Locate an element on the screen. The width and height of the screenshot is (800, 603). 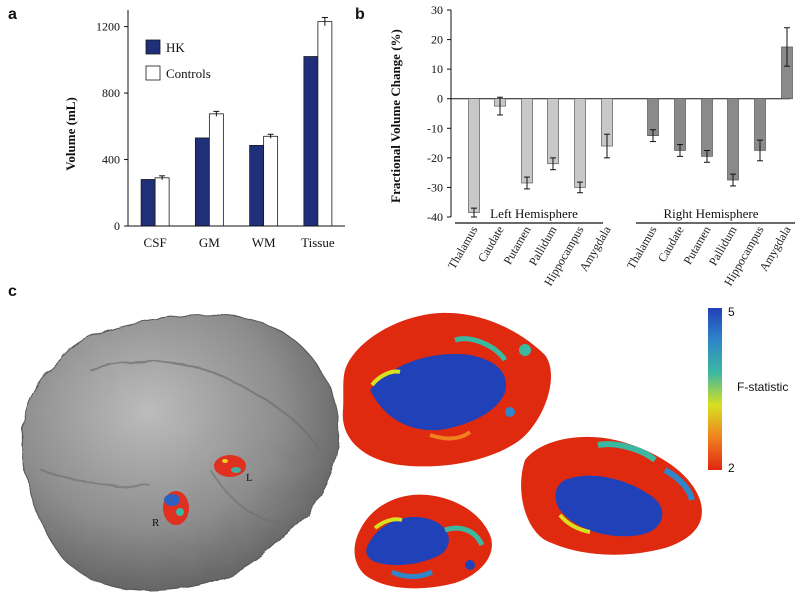
panel-b-letter: b is located at coordinates (360, 14).